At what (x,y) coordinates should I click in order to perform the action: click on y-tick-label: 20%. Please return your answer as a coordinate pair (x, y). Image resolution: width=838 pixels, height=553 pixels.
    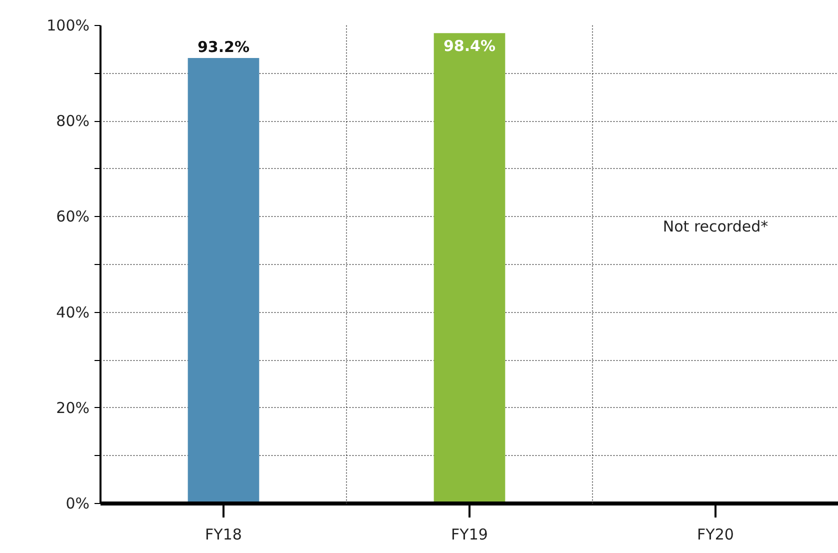
    Looking at the image, I should click on (73, 407).